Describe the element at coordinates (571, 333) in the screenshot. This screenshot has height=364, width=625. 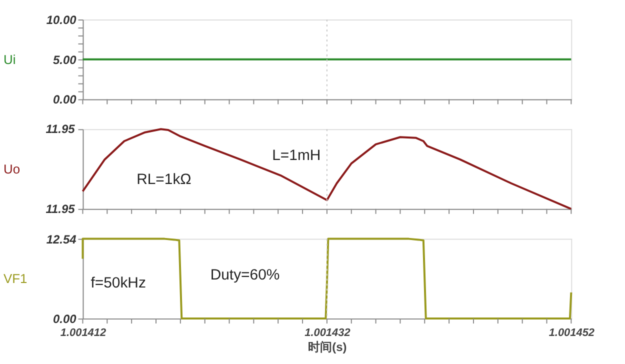
I see `x-tick-label: 1.001452` at that location.